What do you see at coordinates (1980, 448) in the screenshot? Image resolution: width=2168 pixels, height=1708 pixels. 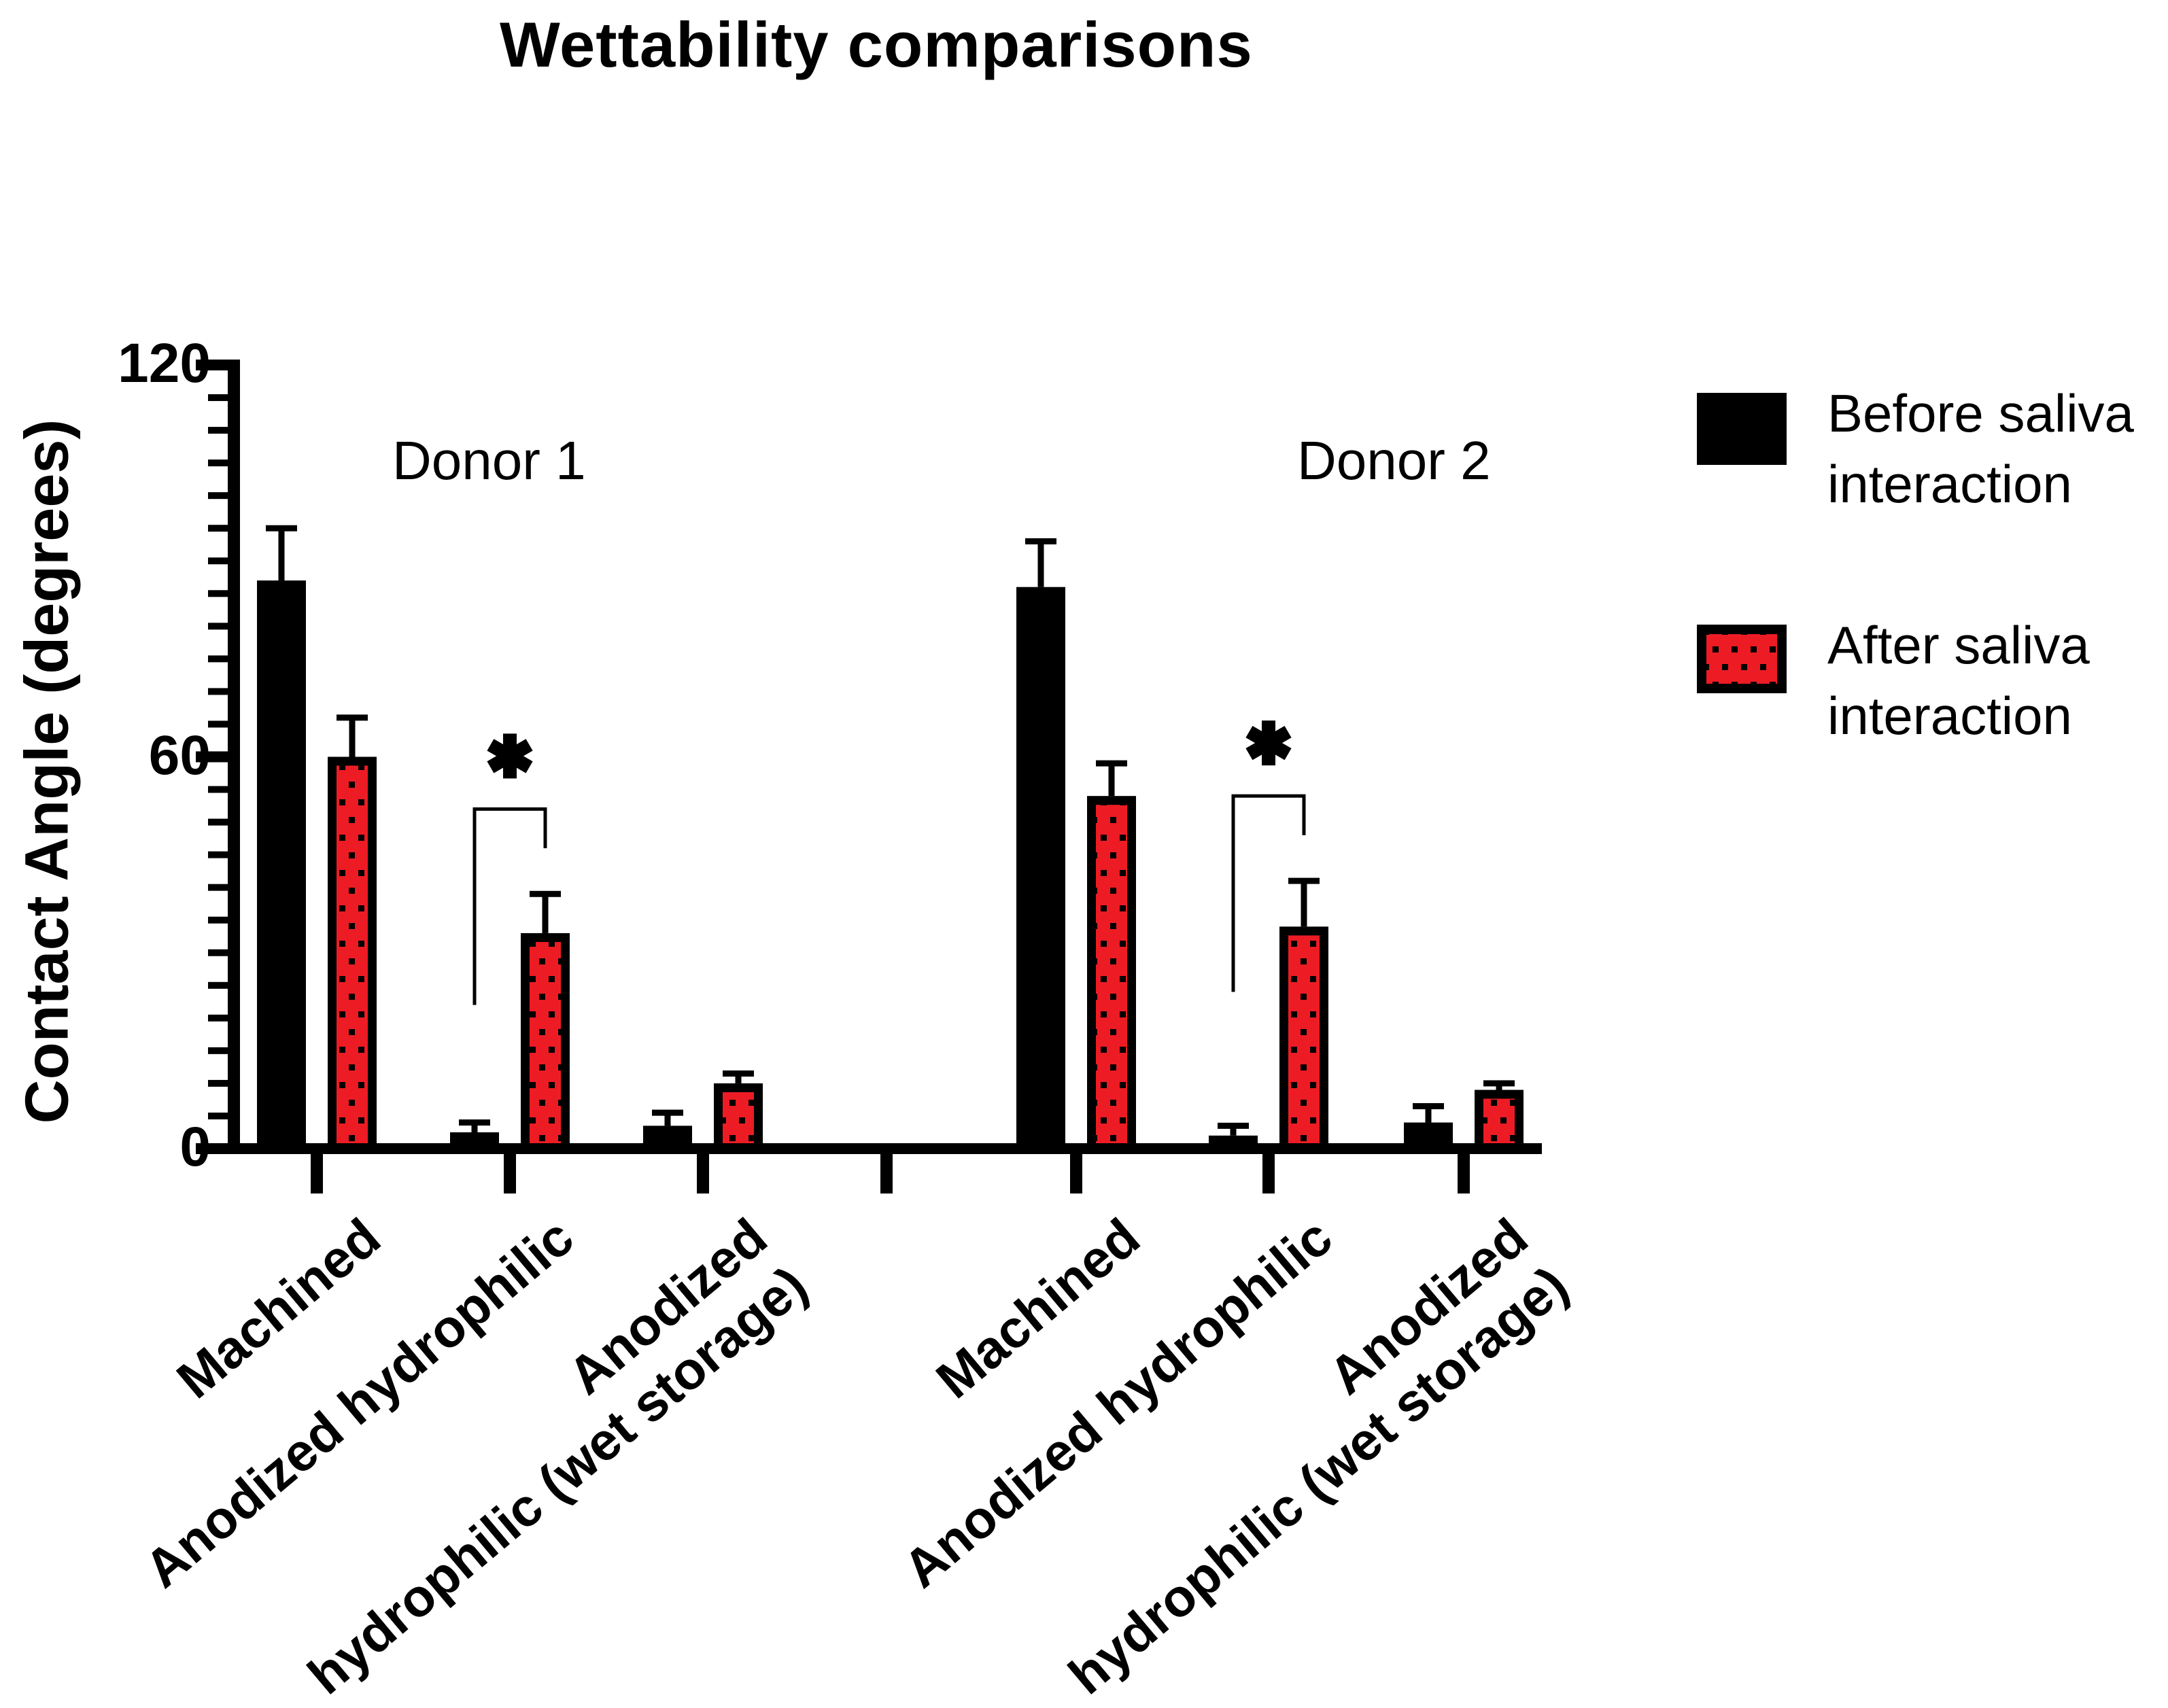 I see `legend-label-before: Before saliva interaction` at bounding box center [1980, 448].